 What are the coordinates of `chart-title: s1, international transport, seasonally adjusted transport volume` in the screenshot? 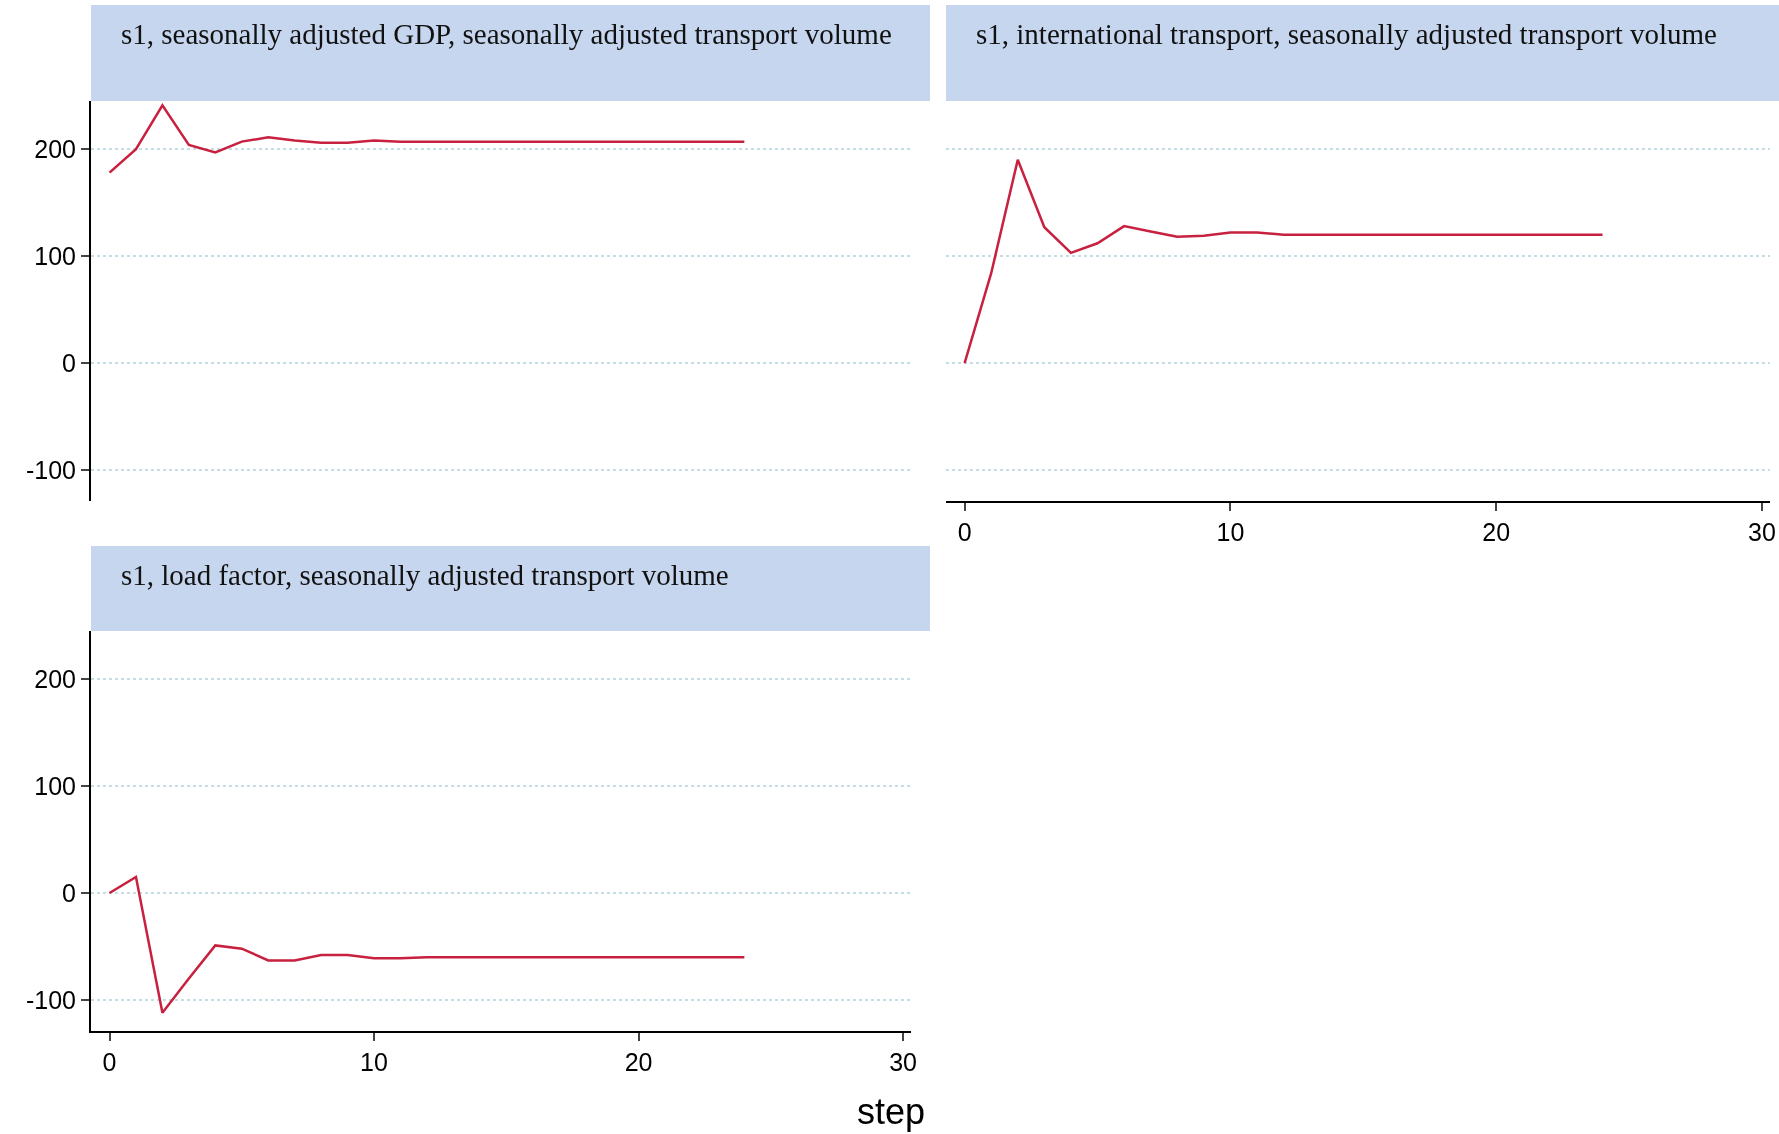 It's located at (1362, 53).